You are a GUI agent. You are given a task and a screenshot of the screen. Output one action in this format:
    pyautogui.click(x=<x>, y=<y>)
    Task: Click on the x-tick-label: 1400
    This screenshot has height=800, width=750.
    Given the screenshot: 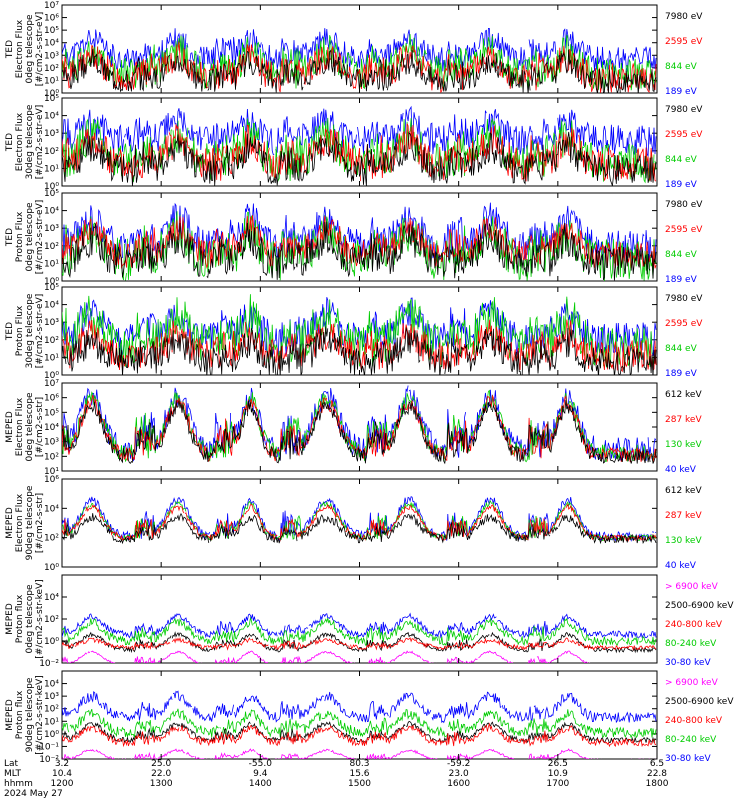 What is the action you would take?
    pyautogui.click(x=260, y=784)
    